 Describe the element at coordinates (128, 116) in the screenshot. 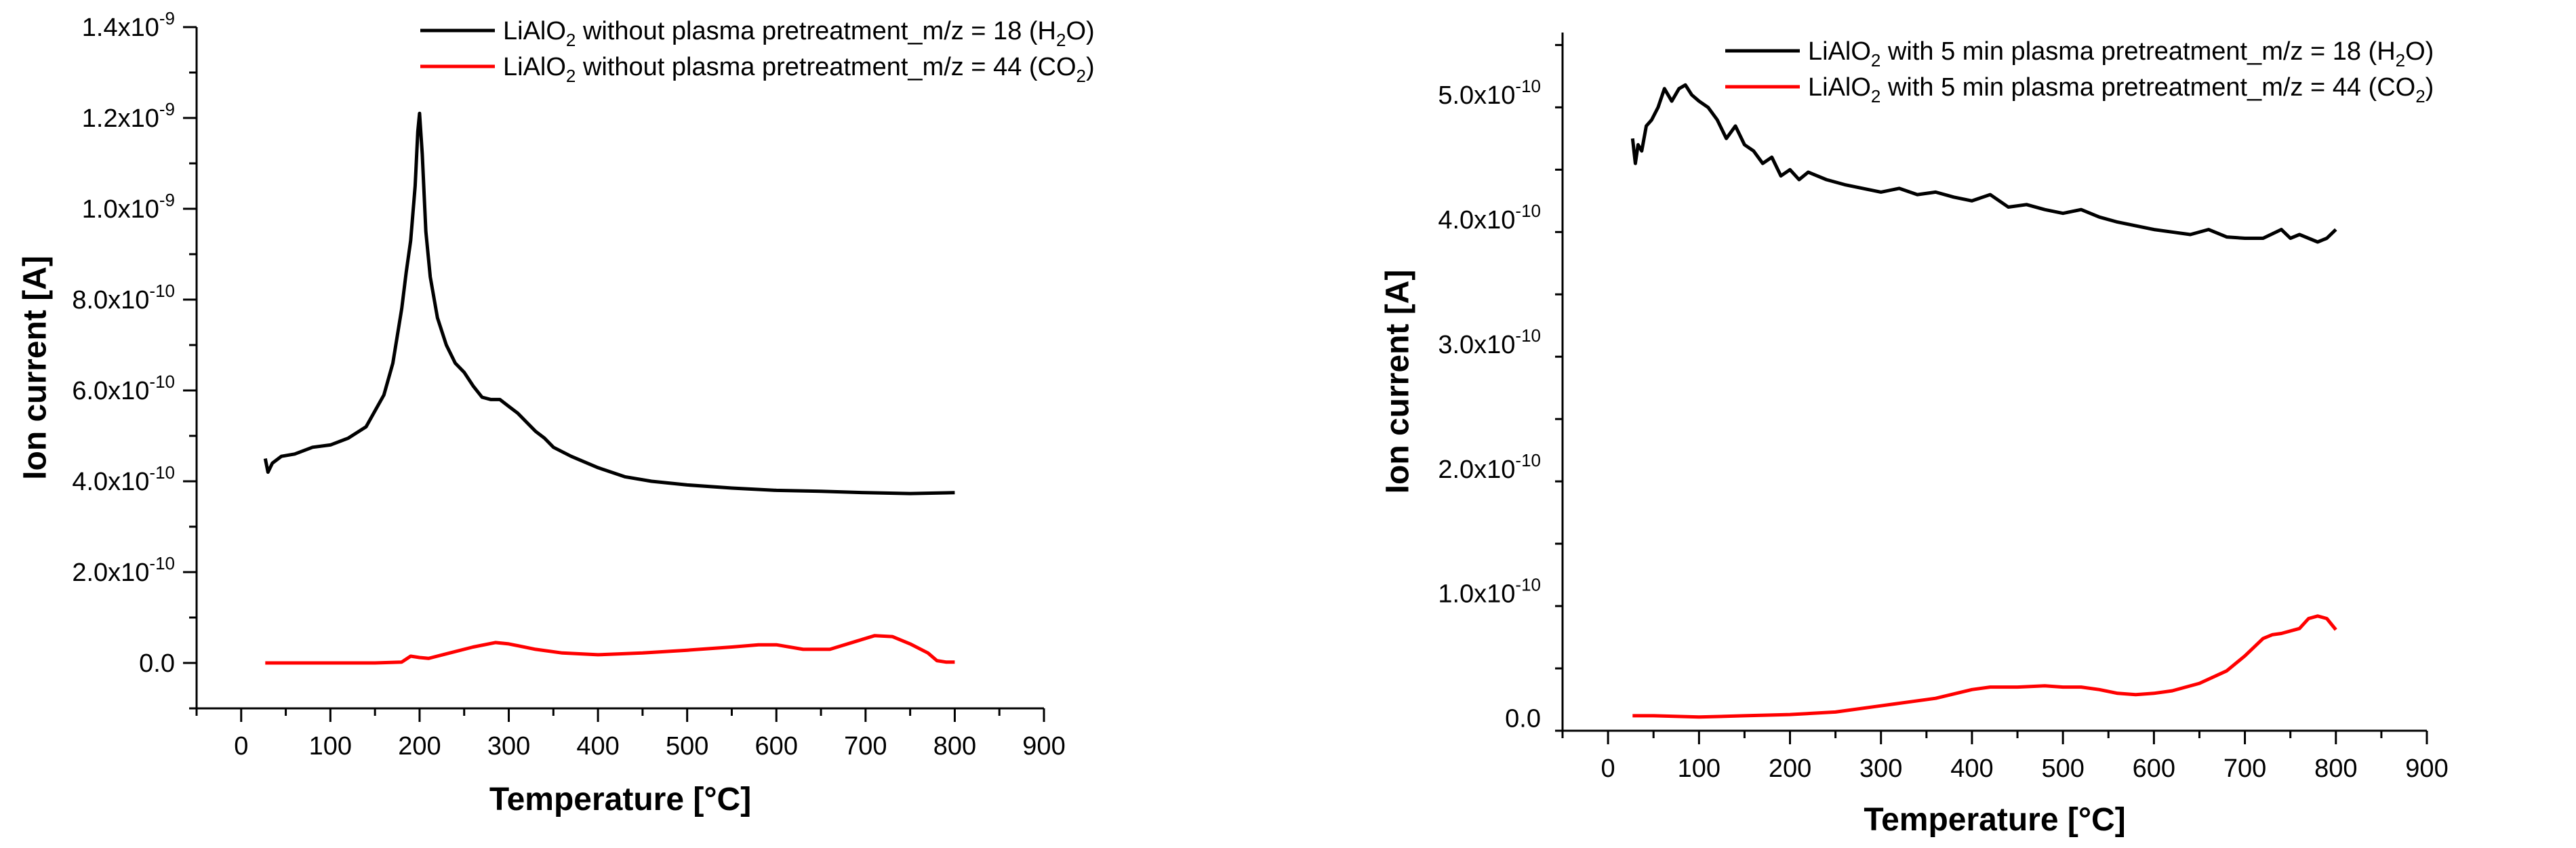

I see `y-tick-label: 1.2x10⁻⁹` at that location.